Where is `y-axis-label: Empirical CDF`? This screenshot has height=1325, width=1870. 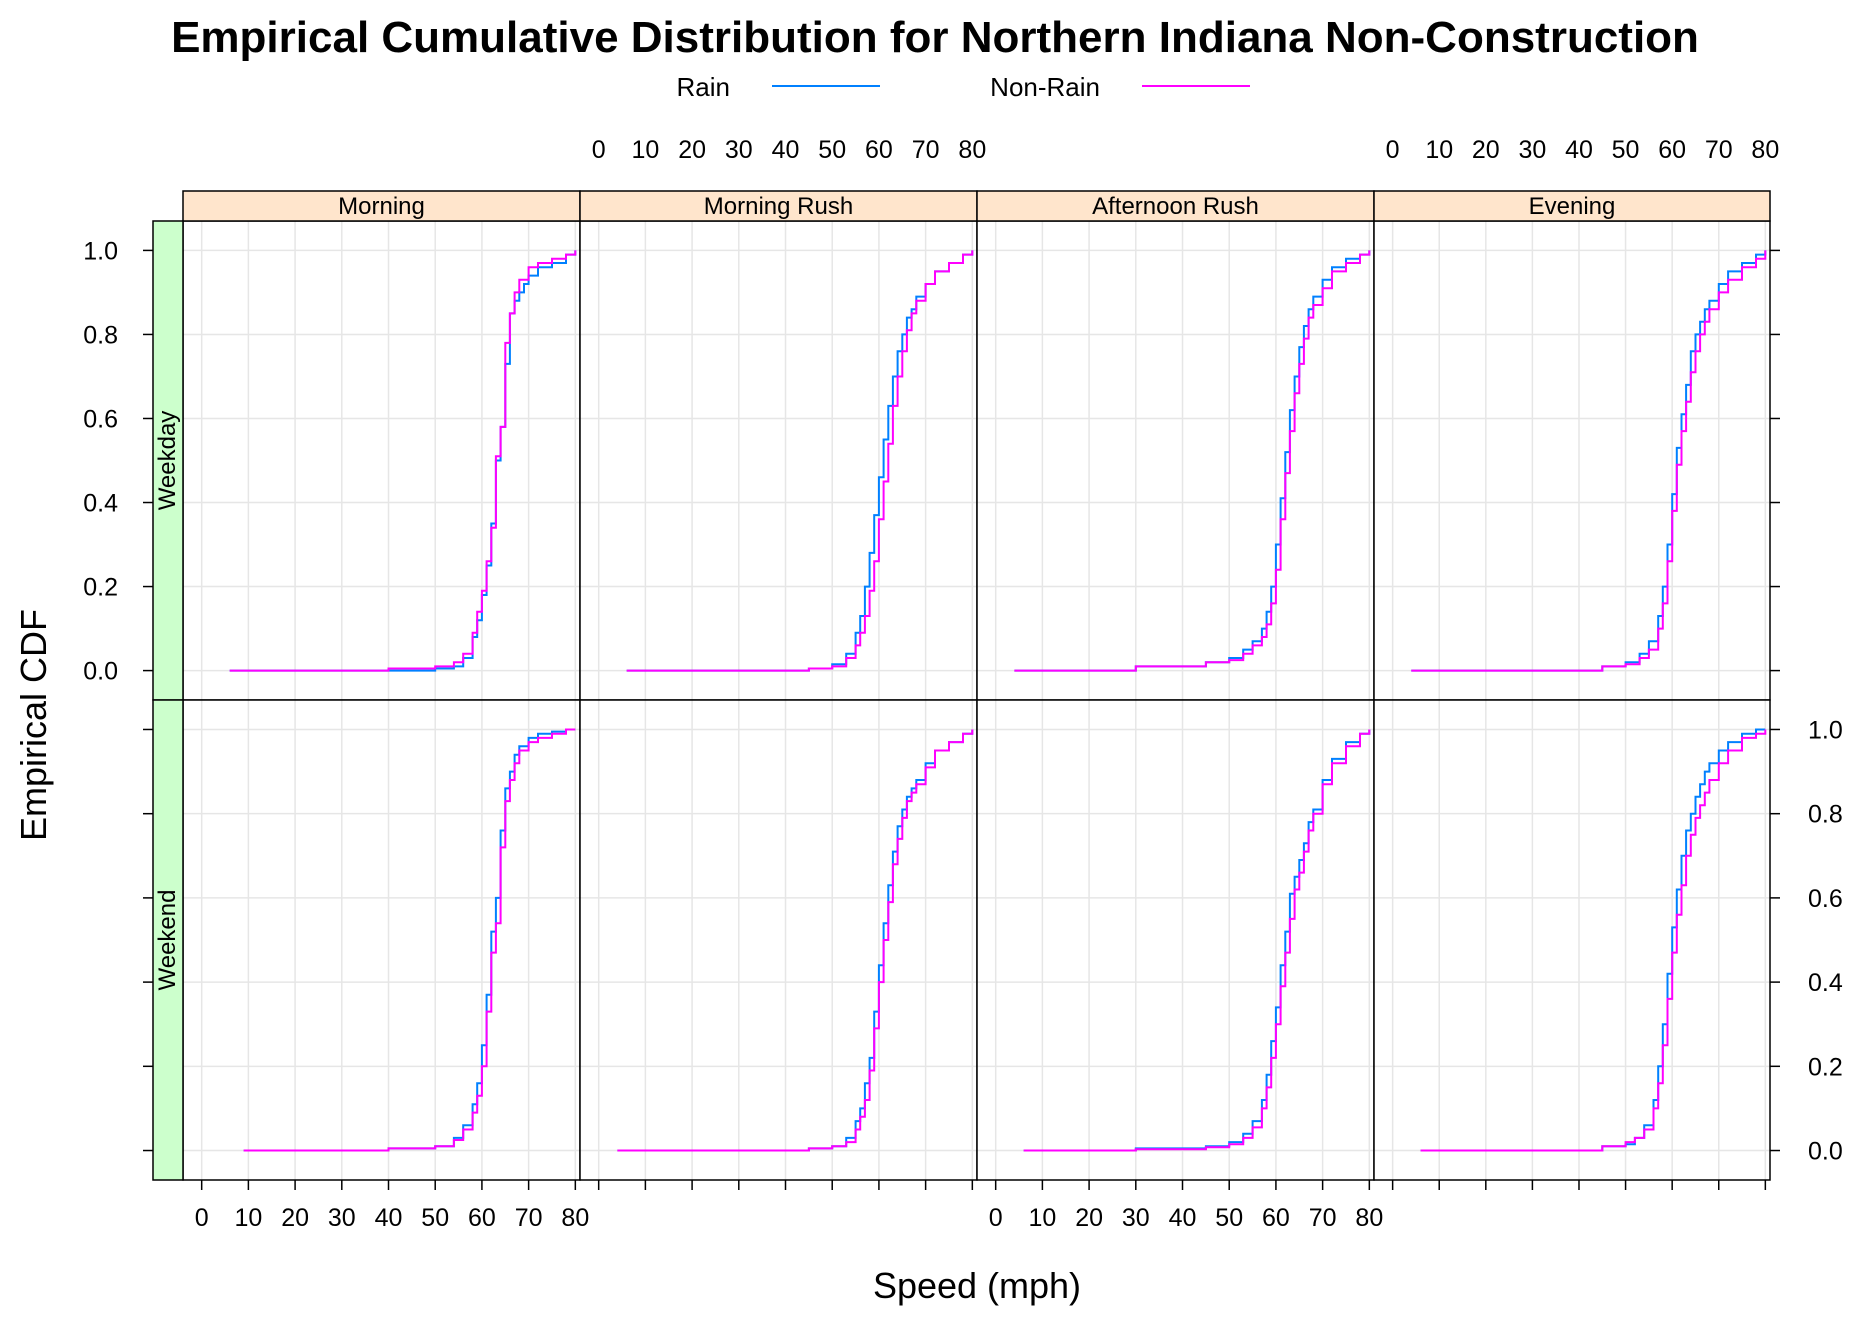 y-axis-label: Empirical CDF is located at coordinates (33, 725).